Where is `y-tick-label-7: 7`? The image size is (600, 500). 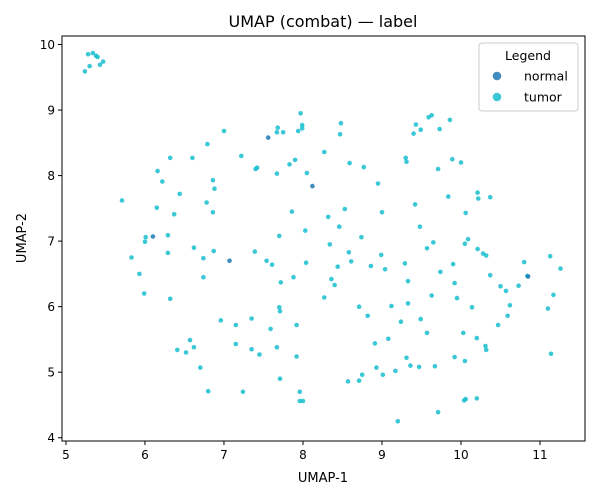
y-tick-label-7: 7 is located at coordinates (51, 242).